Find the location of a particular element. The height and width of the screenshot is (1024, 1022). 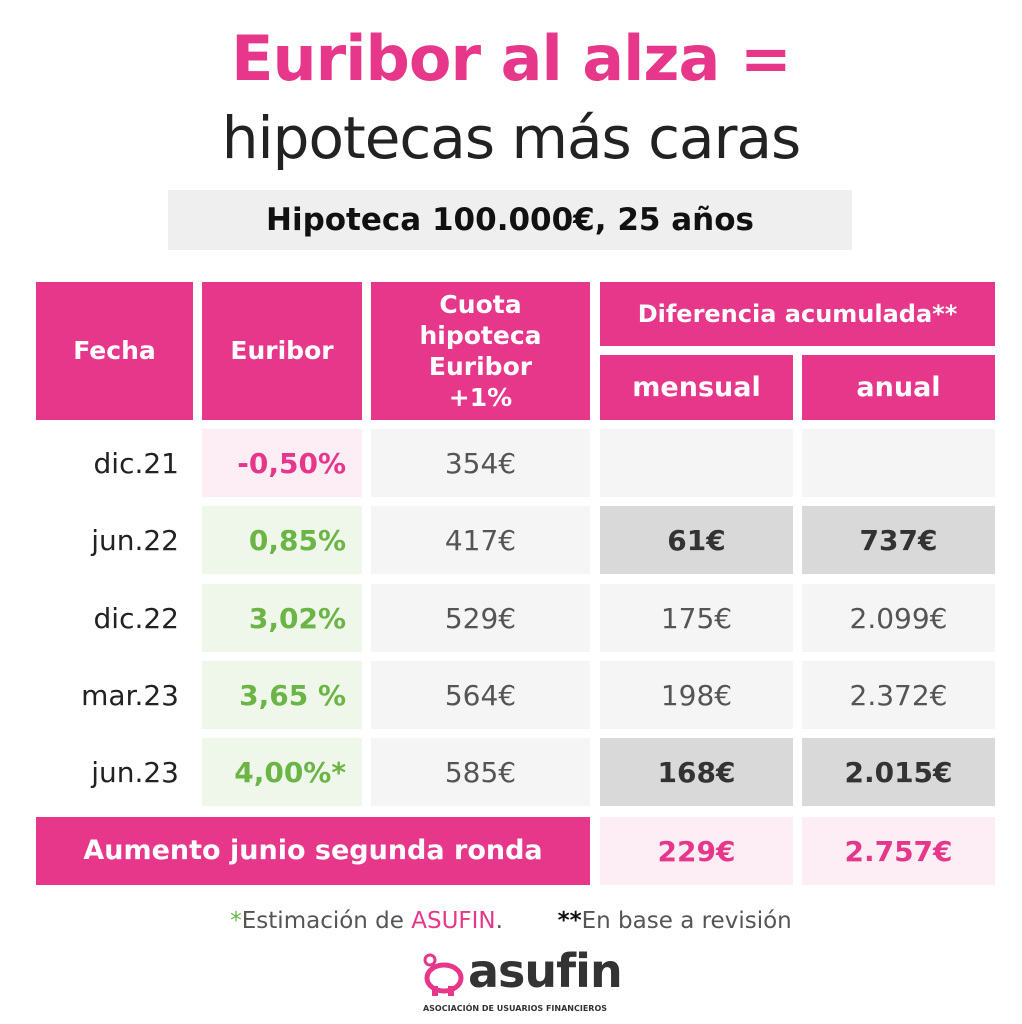

quota-cell: 585€ is located at coordinates (480, 772).